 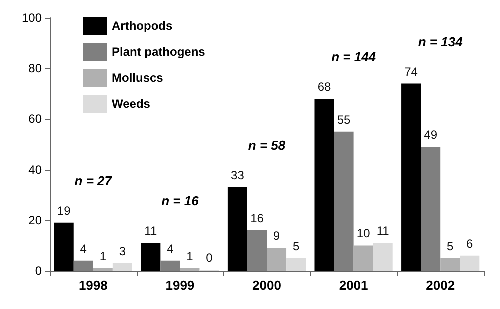 I want to click on x-tick-label: 2000, so click(x=267, y=285).